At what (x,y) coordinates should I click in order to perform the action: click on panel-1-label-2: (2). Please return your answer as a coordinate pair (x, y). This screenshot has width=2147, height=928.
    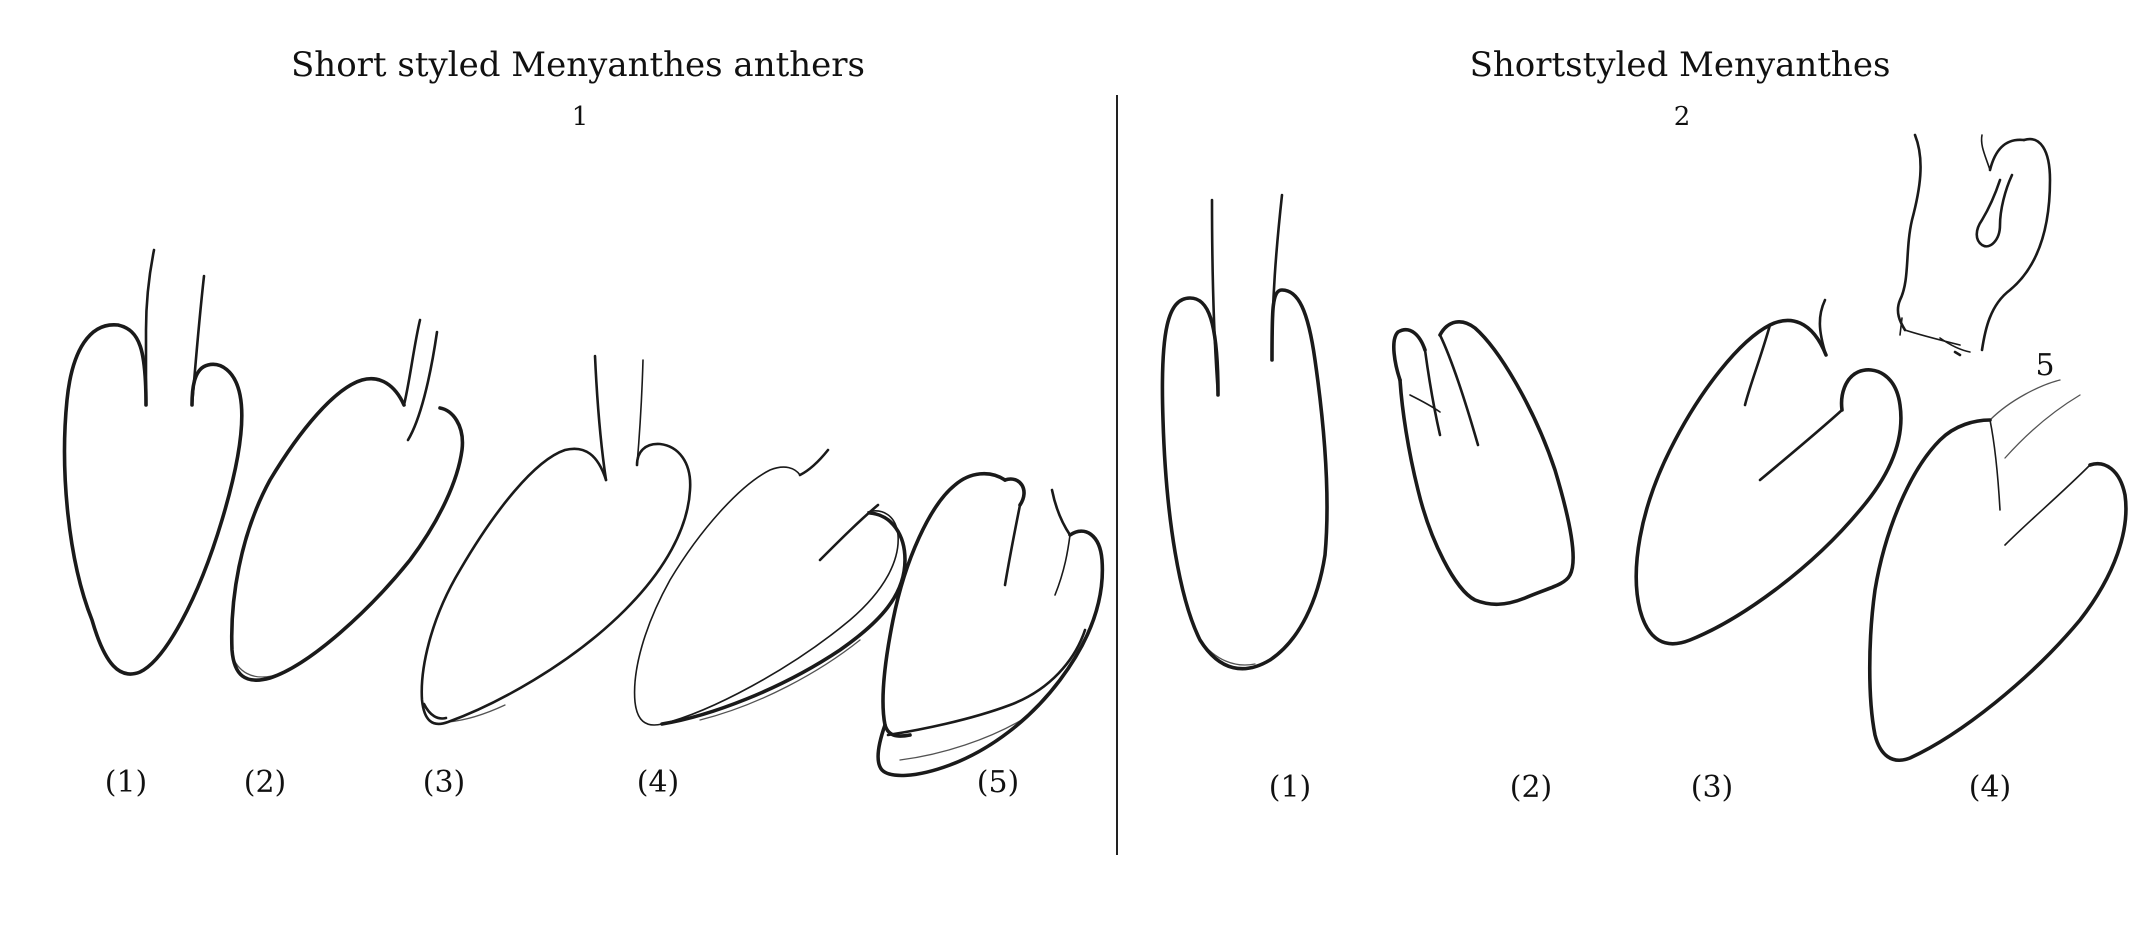
    Looking at the image, I should click on (265, 782).